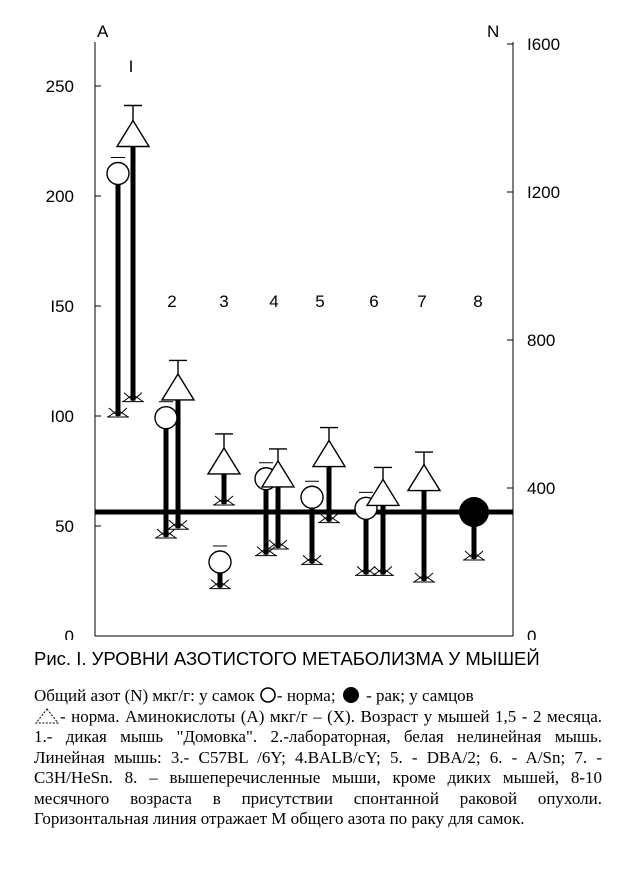 The image size is (629, 879). What do you see at coordinates (493, 31) in the screenshot?
I see `right-axis-letter: N` at bounding box center [493, 31].